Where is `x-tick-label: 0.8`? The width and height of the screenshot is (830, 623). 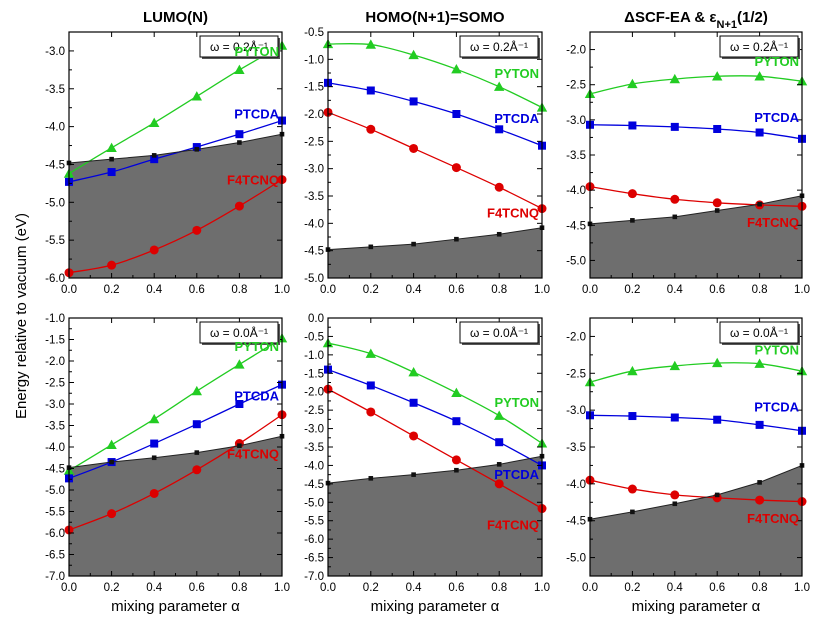
x-tick-label: 0.8 is located at coordinates (760, 290).